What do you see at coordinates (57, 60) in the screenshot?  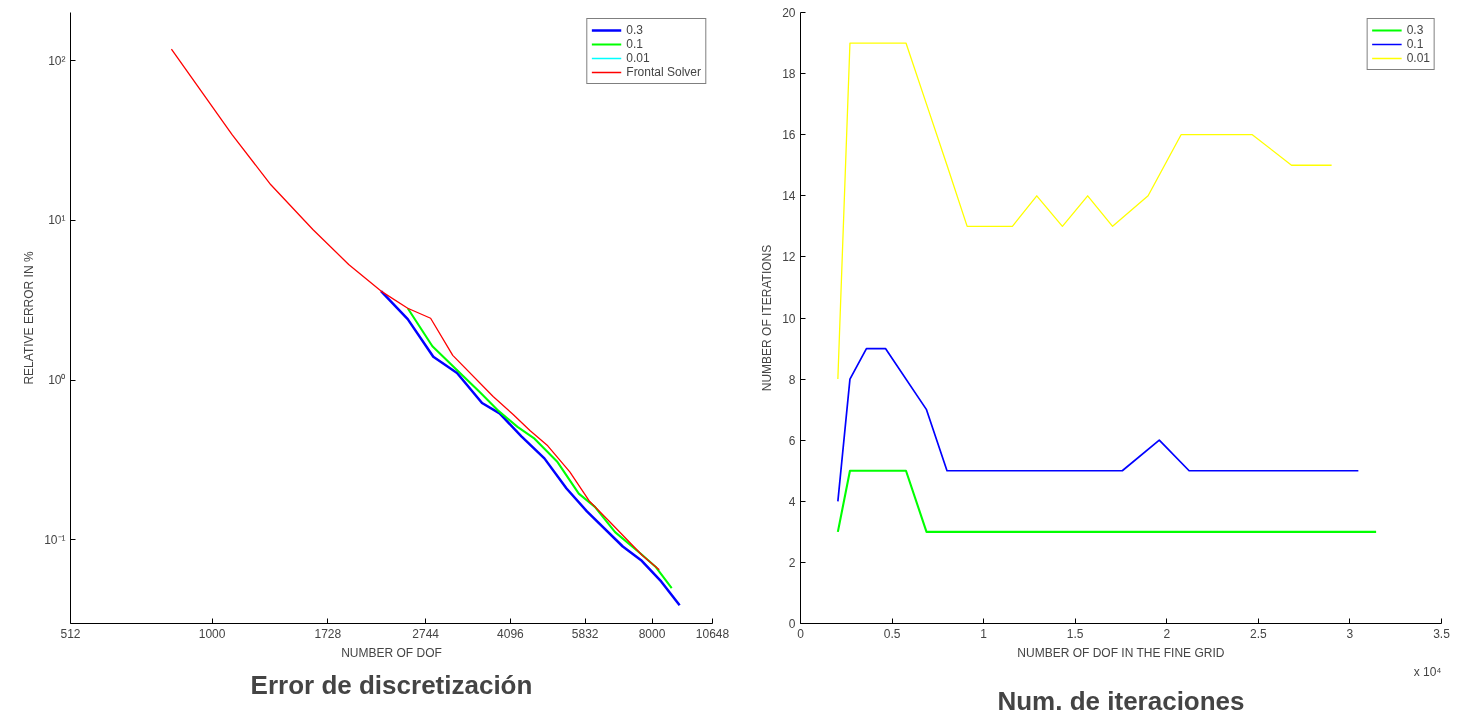 I see `y-tick-label: 10²` at bounding box center [57, 60].